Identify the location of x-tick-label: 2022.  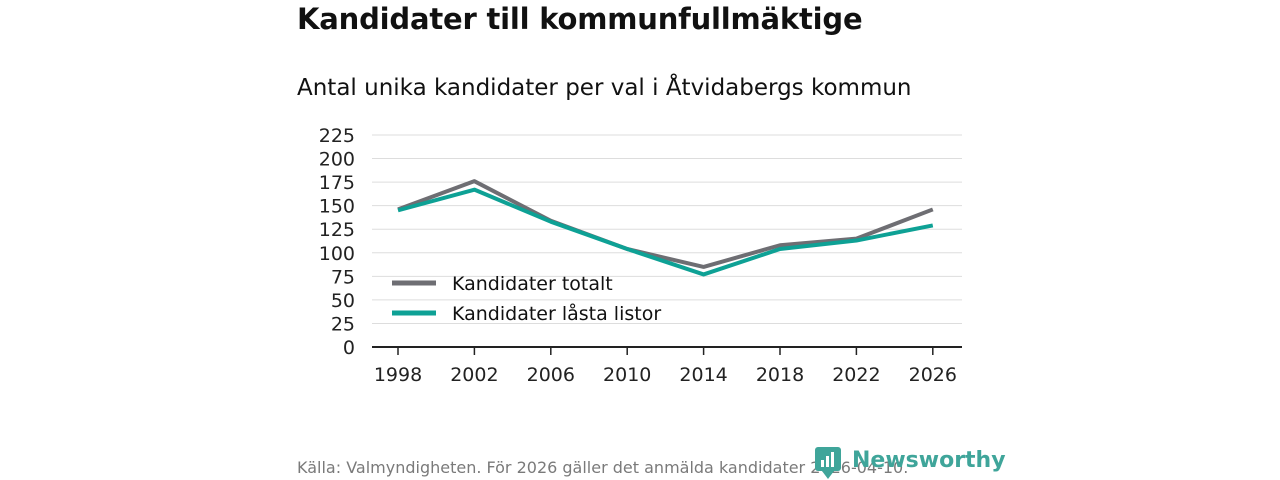
(856, 375).